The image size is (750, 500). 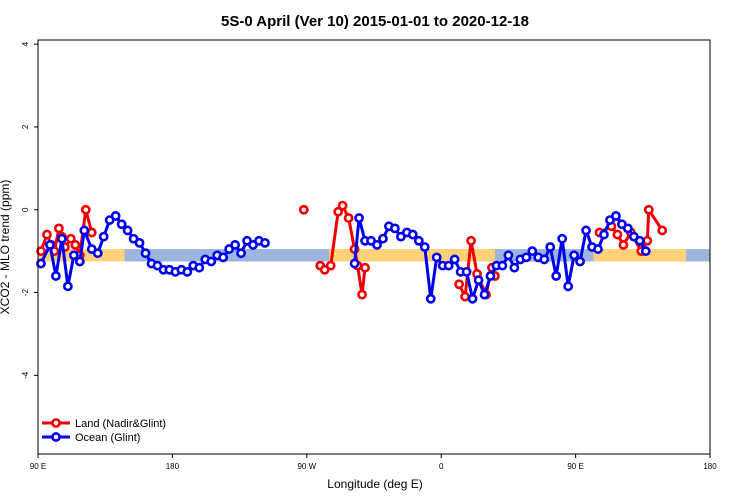 What do you see at coordinates (374, 484) in the screenshot?
I see `x-axis-label: Longitude (deg E)` at bounding box center [374, 484].